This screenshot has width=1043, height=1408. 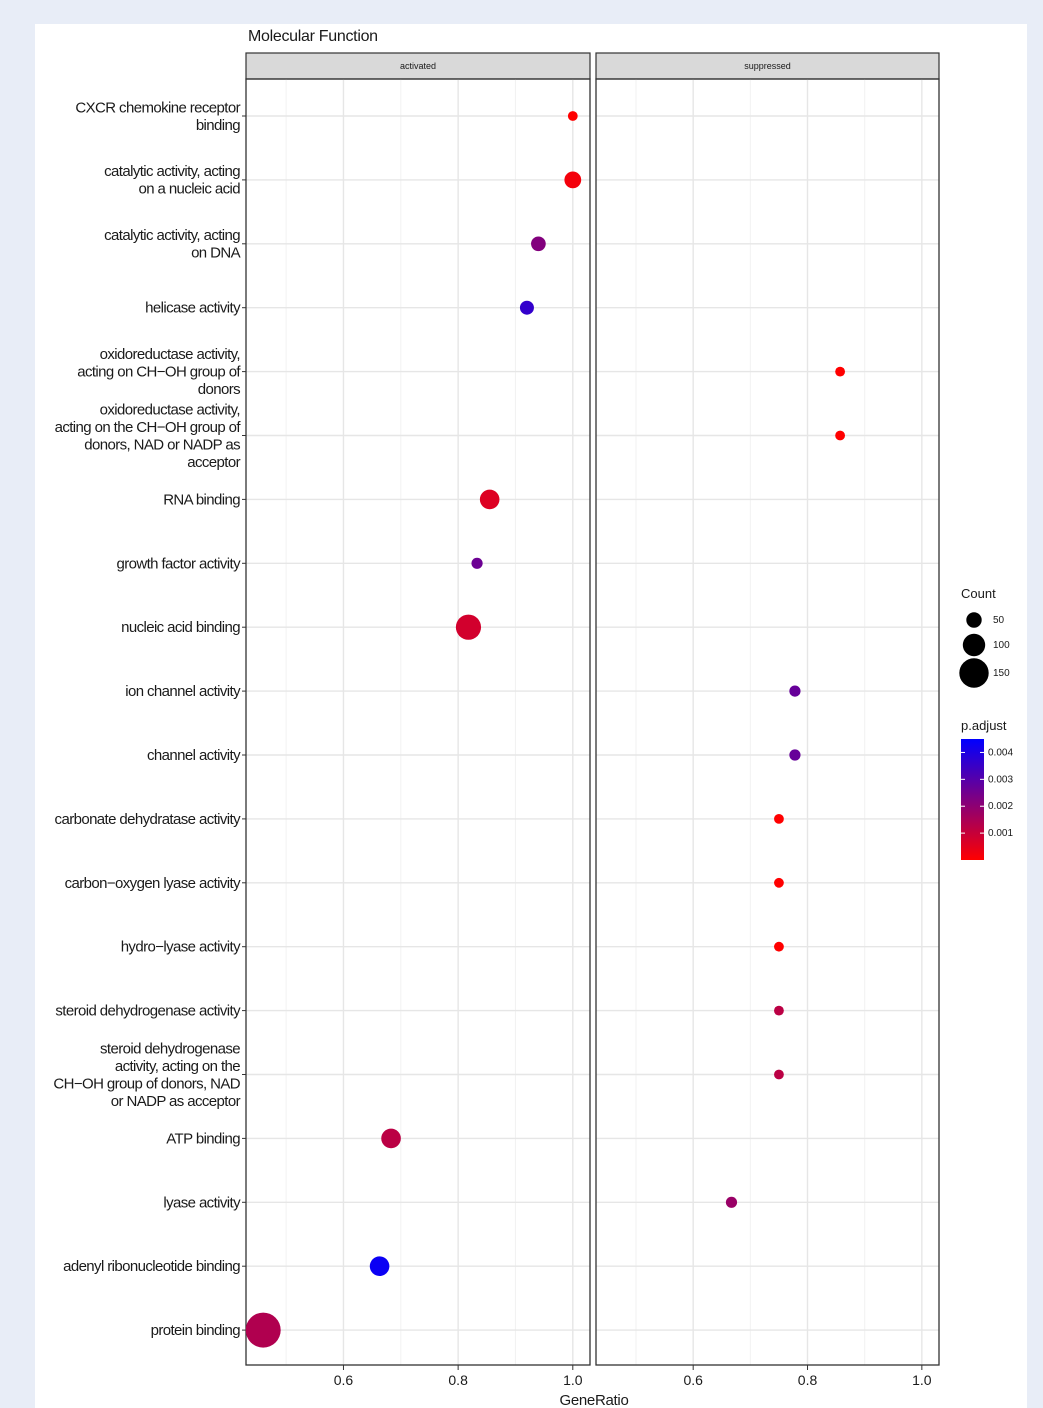 I want to click on color-legend-title: p.adjust, so click(x=984, y=725).